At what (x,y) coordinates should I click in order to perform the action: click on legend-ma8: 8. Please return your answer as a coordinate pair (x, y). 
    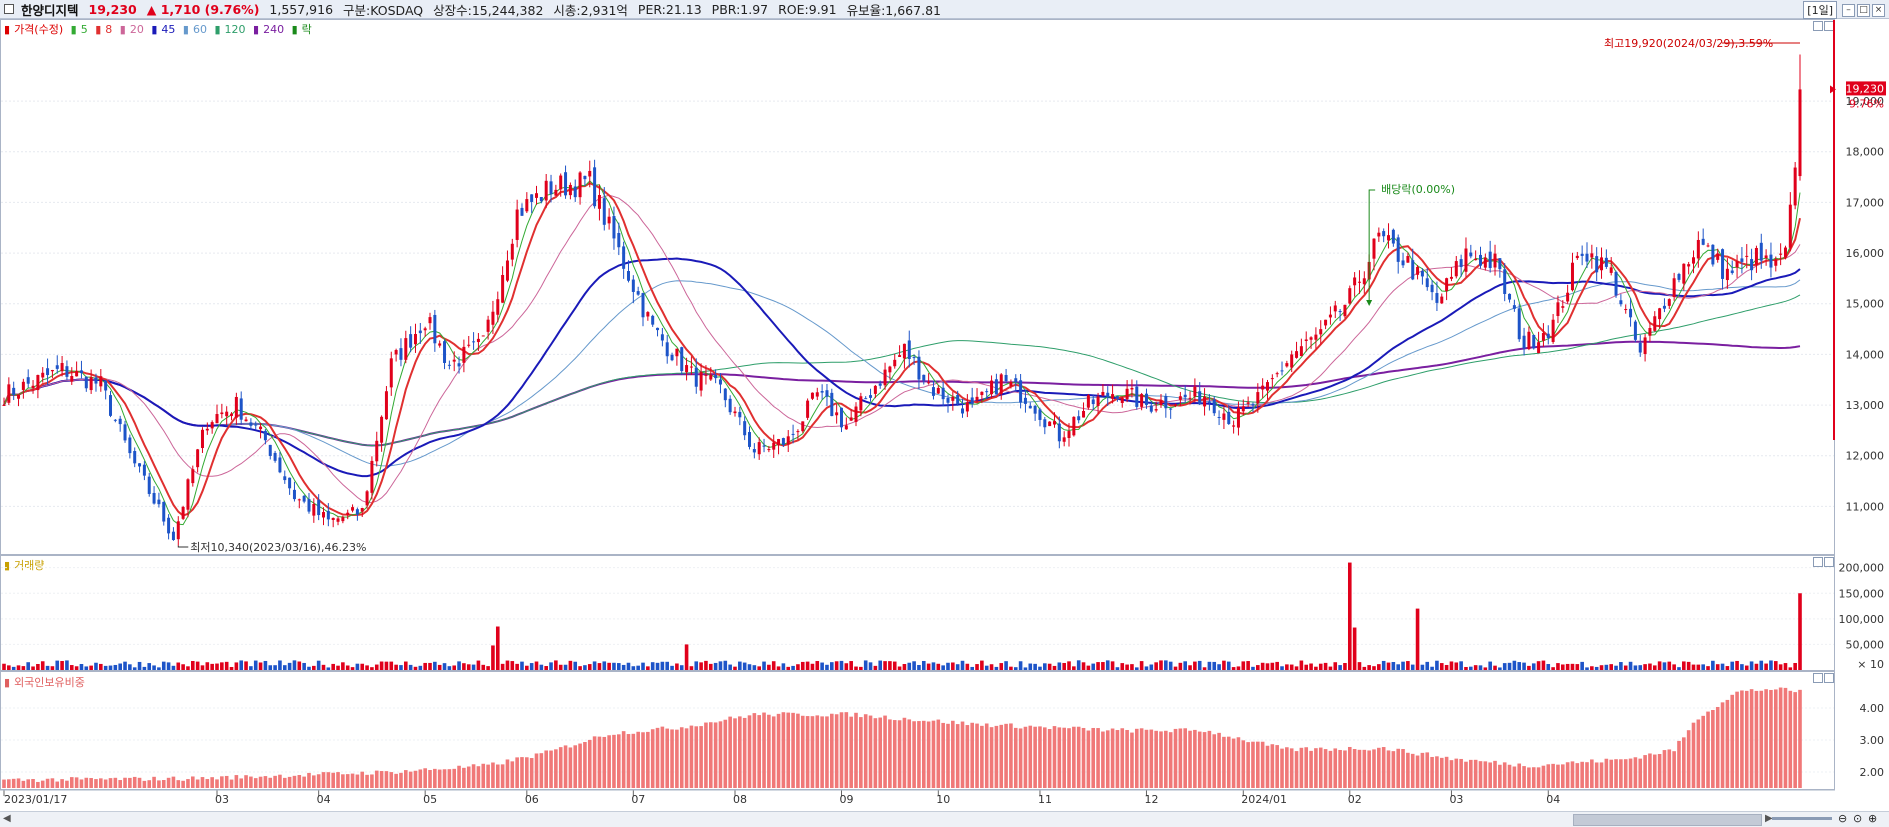
    Looking at the image, I should click on (109, 29).